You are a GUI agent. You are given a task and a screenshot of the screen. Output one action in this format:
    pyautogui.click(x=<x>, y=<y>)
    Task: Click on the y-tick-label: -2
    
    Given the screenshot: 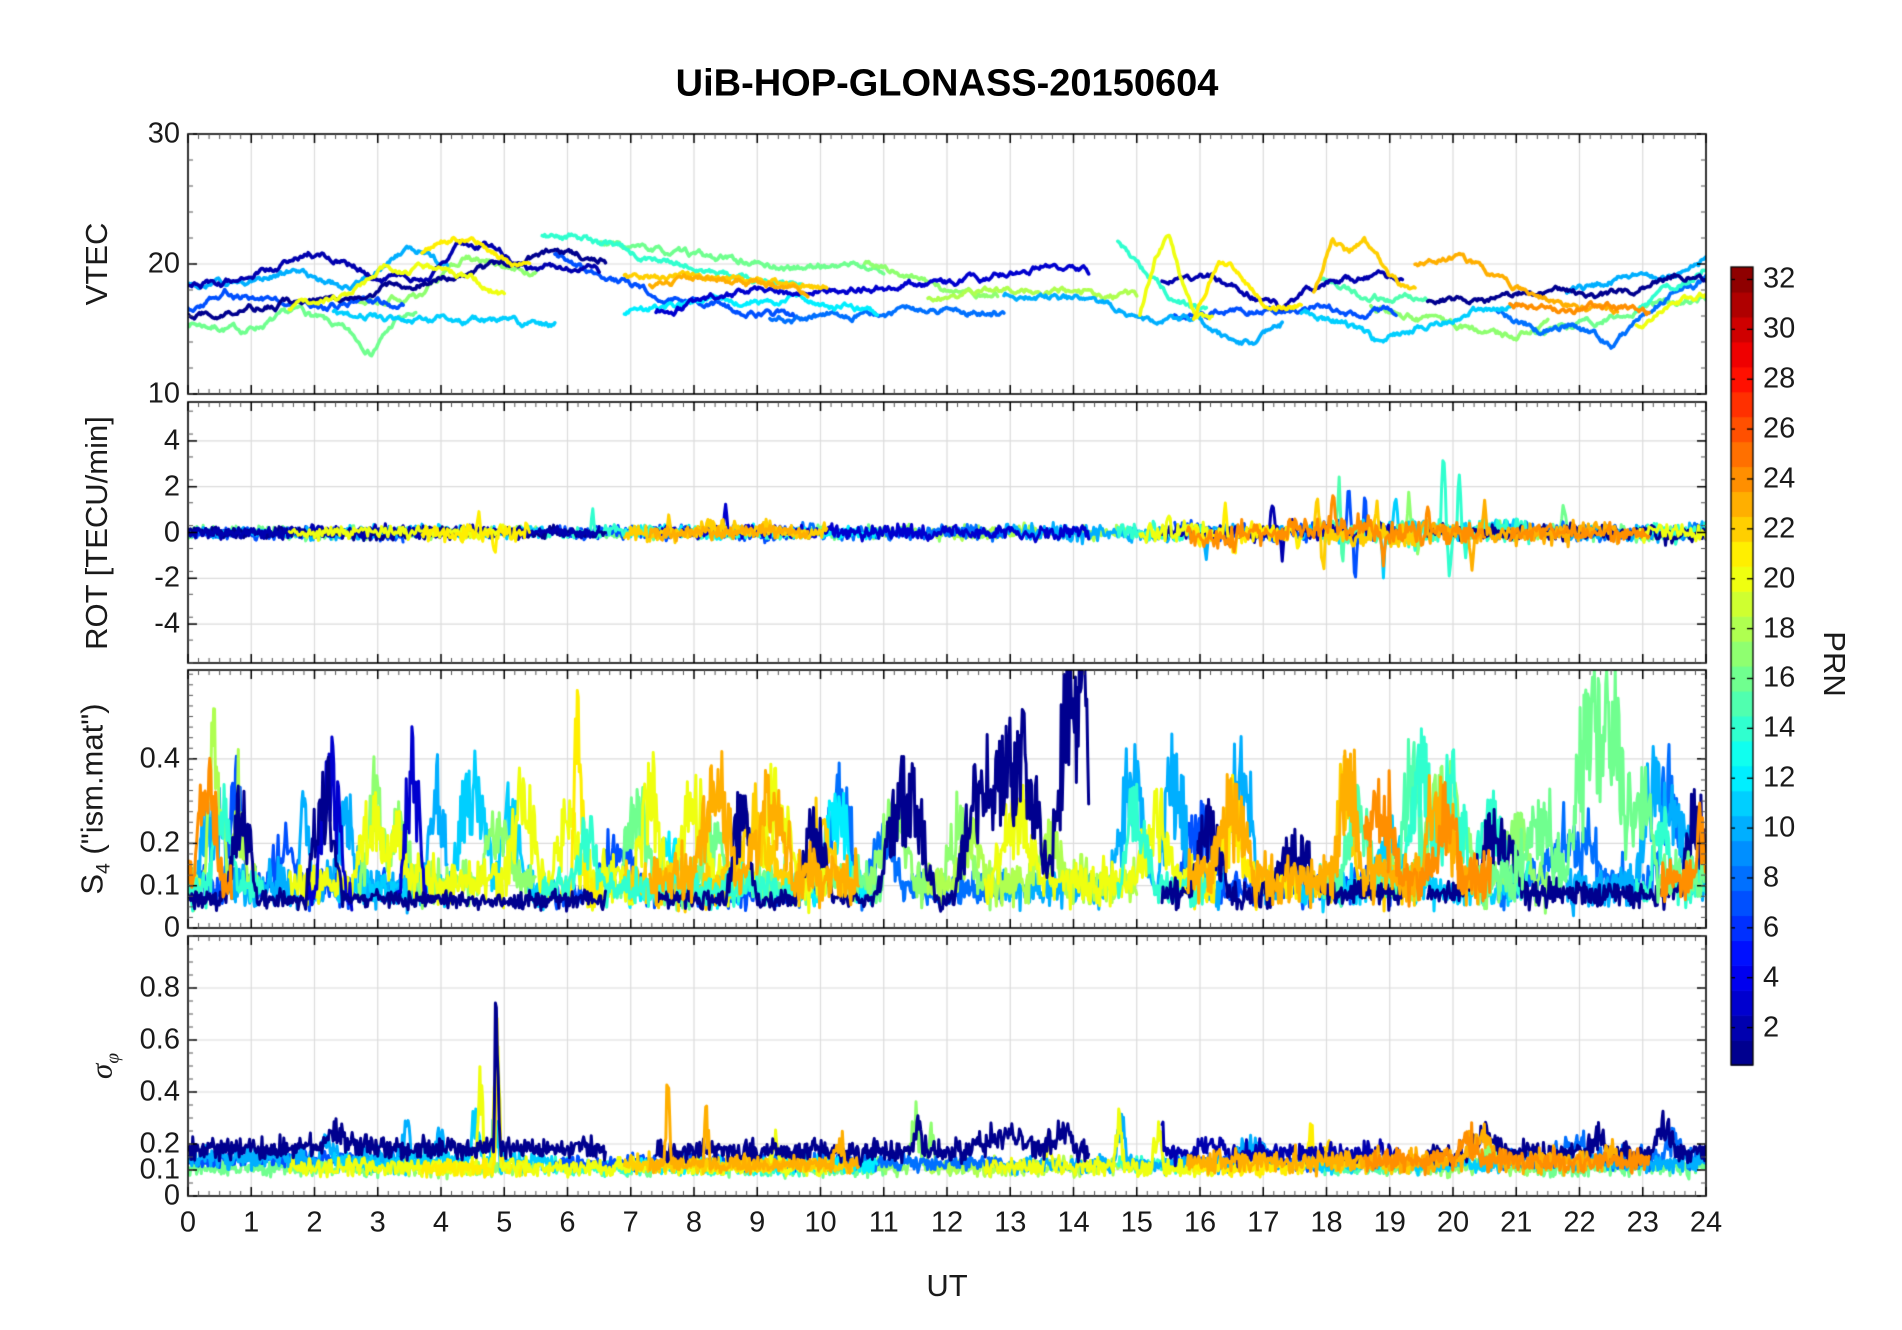 What is the action you would take?
    pyautogui.click(x=167, y=577)
    